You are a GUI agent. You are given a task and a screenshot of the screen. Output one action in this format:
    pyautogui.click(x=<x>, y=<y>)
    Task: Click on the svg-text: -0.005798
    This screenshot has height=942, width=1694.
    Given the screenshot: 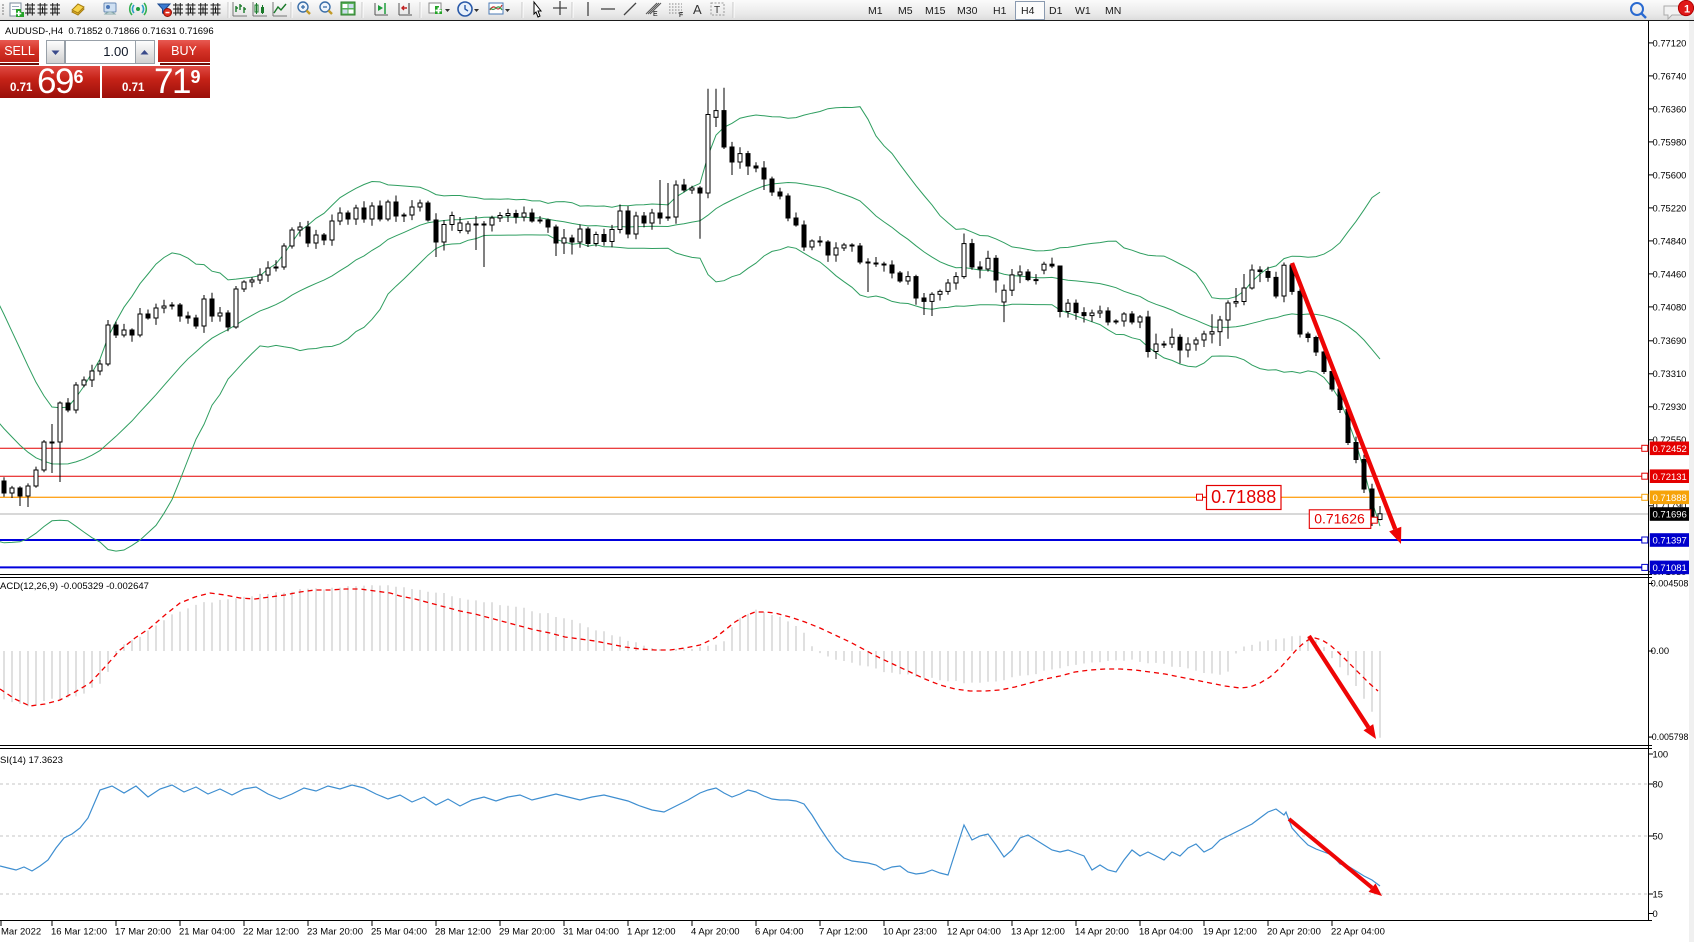 What is the action you would take?
    pyautogui.click(x=1669, y=737)
    